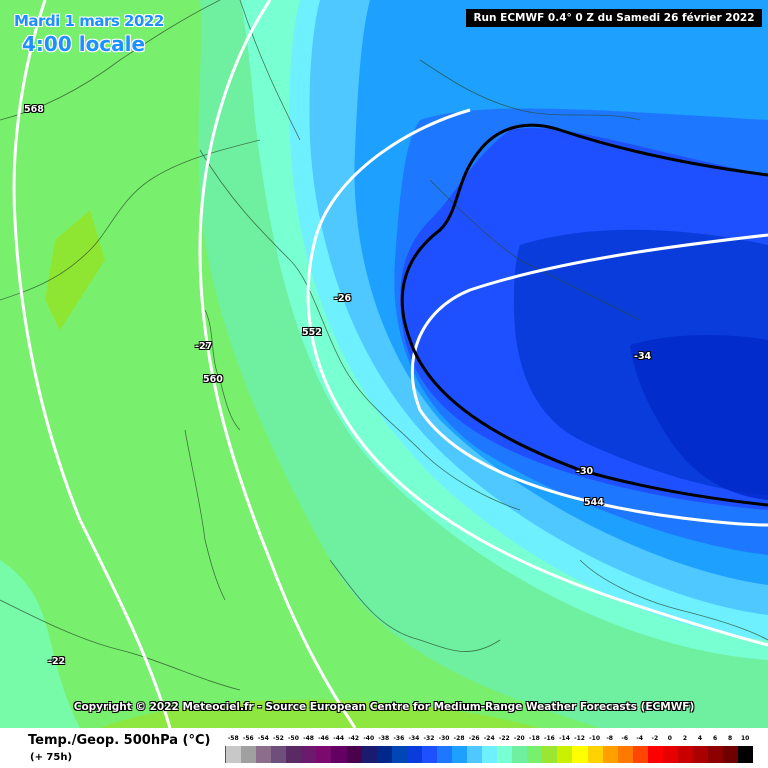 Image resolution: width=768 pixels, height=768 pixels. What do you see at coordinates (339, 738) in the screenshot?
I see `scale-label: -44` at bounding box center [339, 738].